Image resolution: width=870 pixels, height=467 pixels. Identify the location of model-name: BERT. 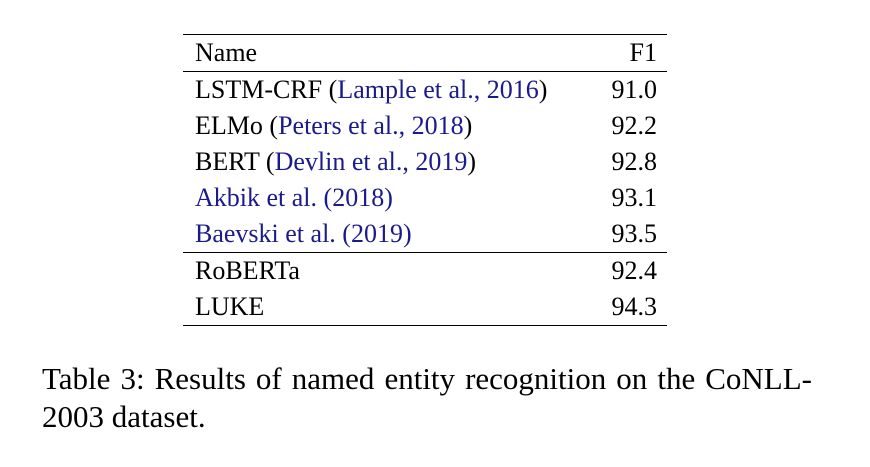
(227, 161).